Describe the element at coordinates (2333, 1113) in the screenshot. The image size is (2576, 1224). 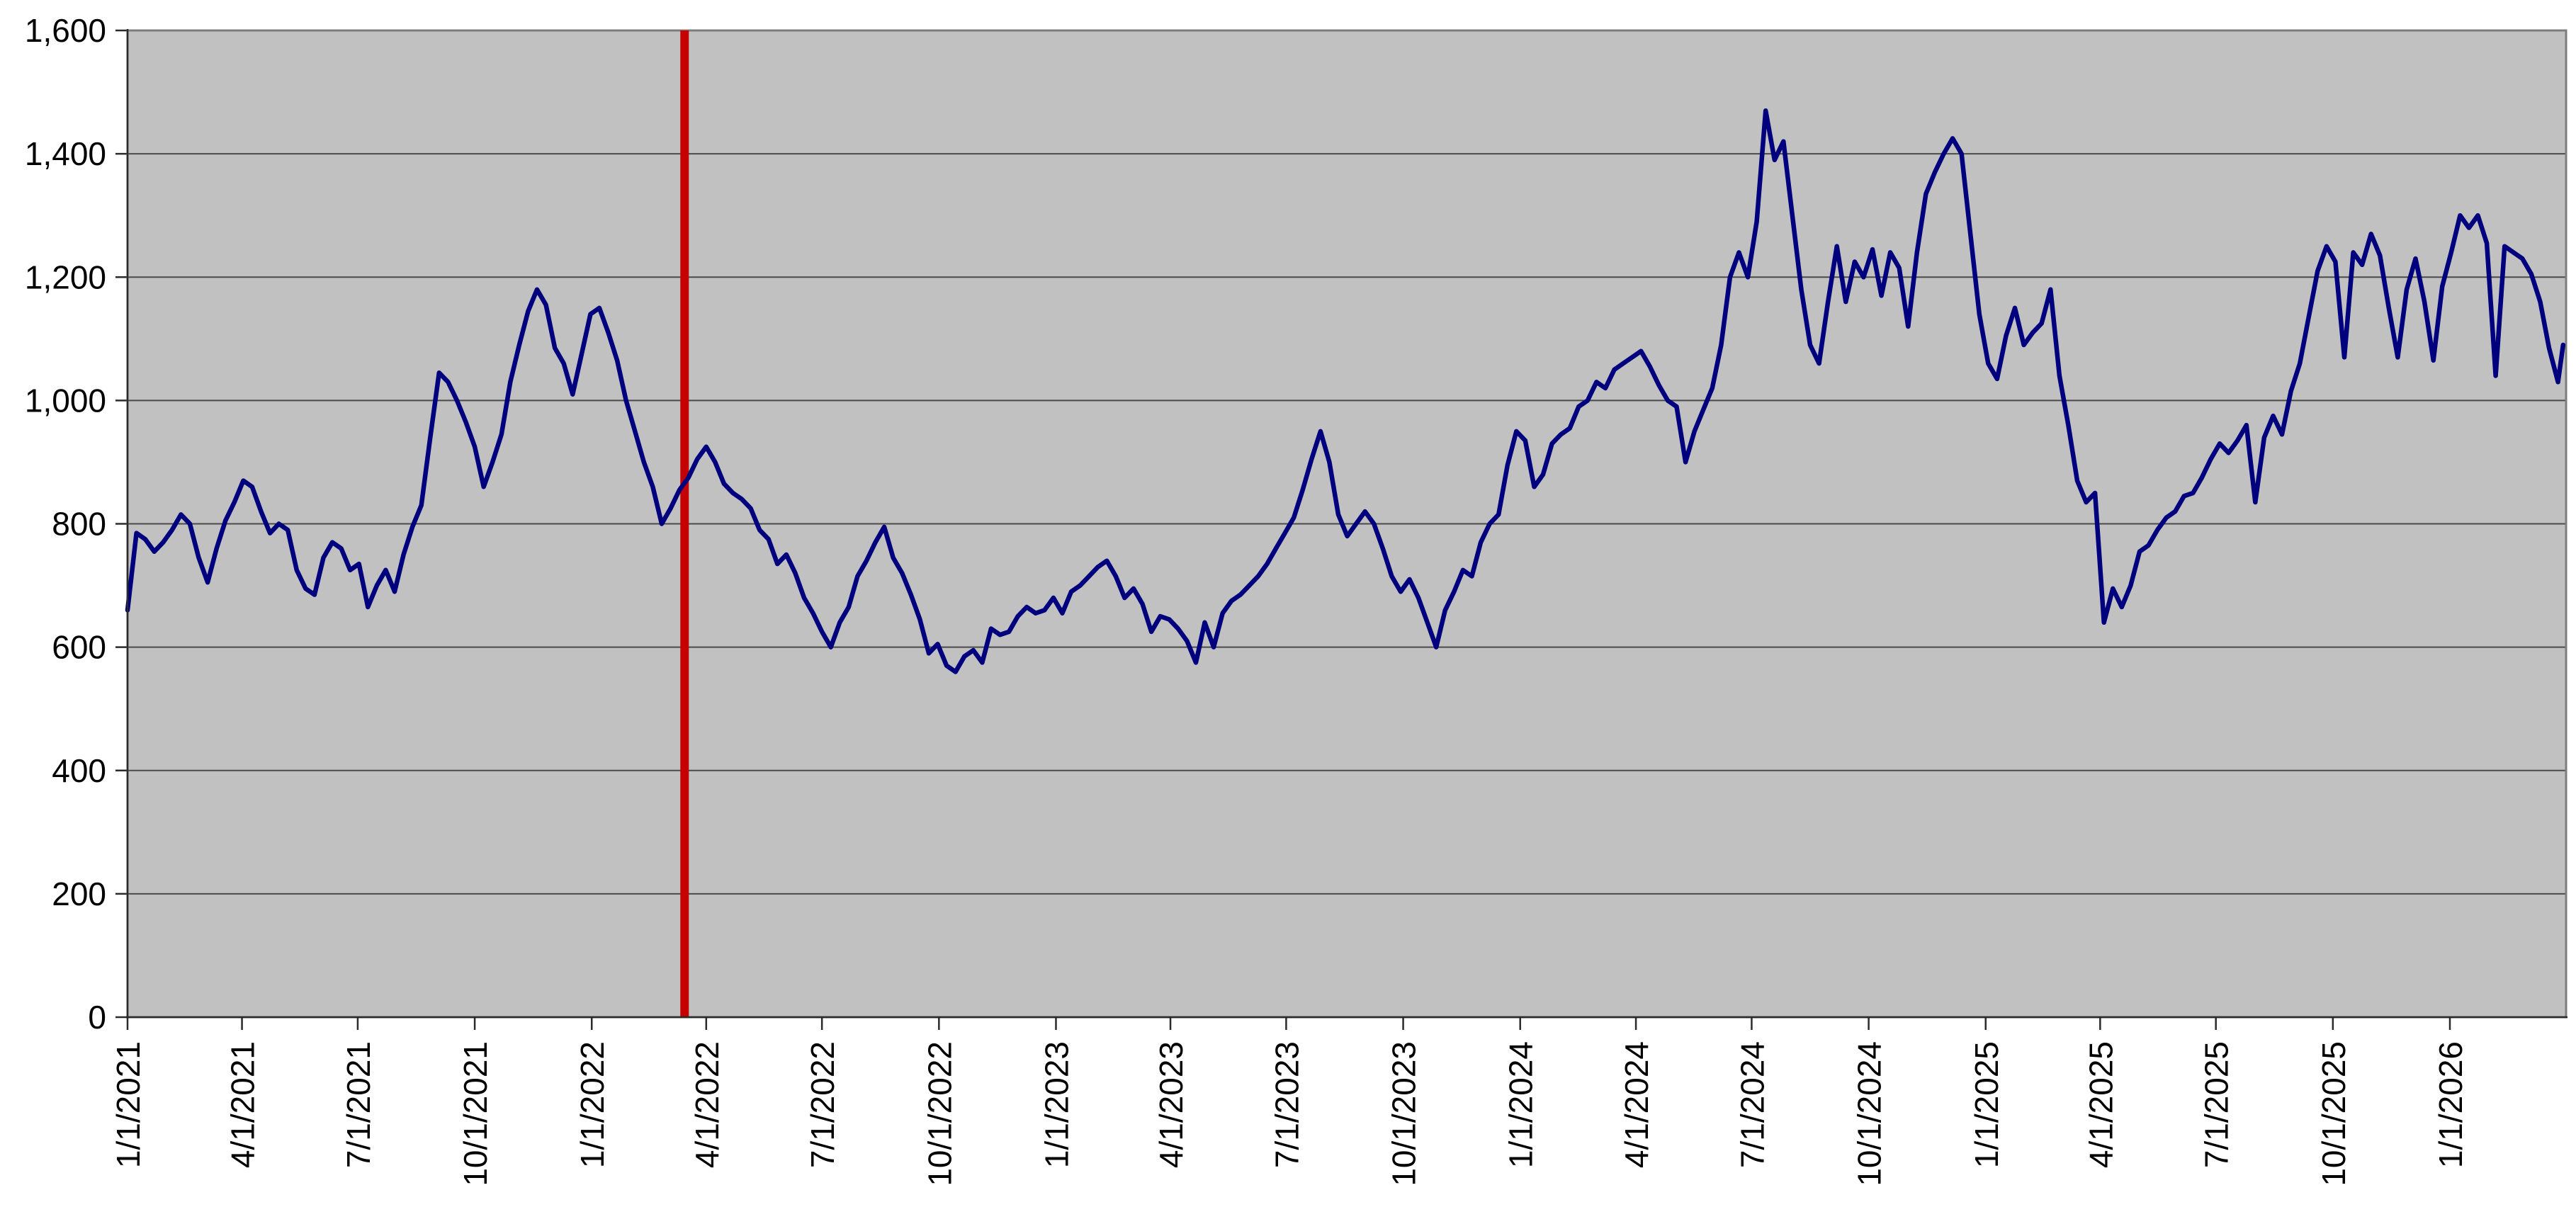
I see `x-axis-label: 10/1/2025` at that location.